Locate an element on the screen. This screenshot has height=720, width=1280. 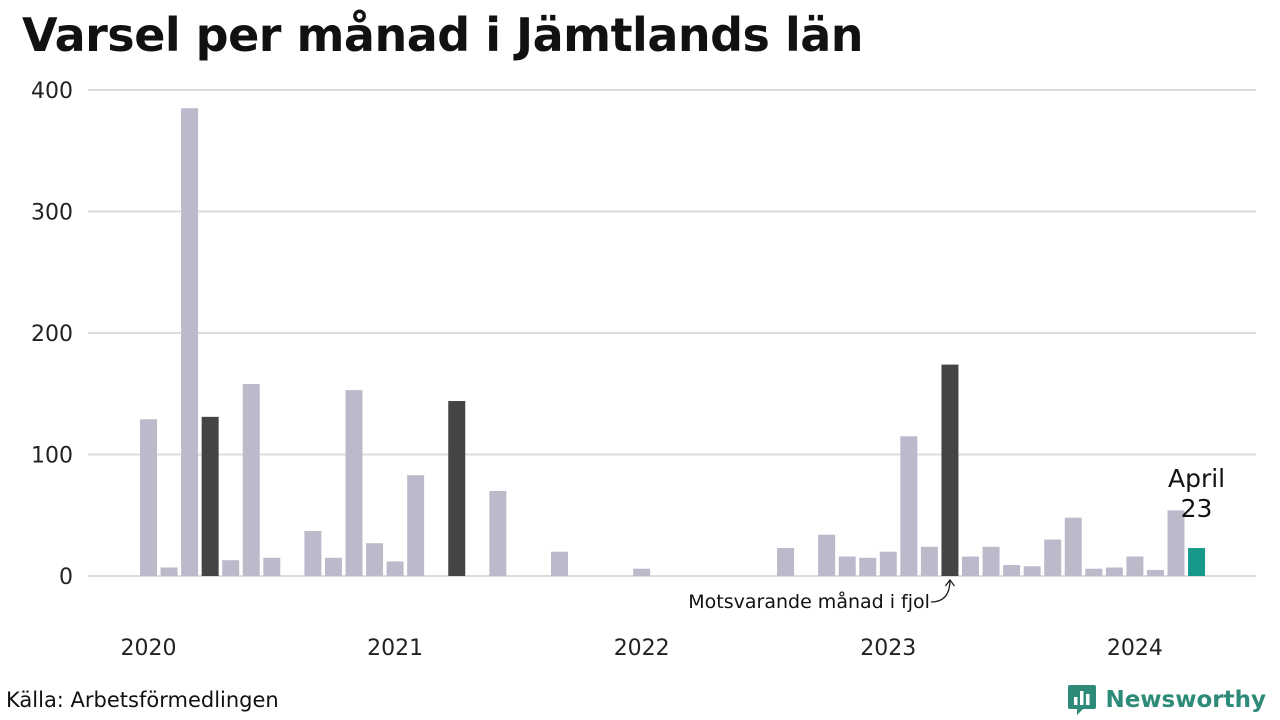
y-tick-label: 300 is located at coordinates (52, 213).